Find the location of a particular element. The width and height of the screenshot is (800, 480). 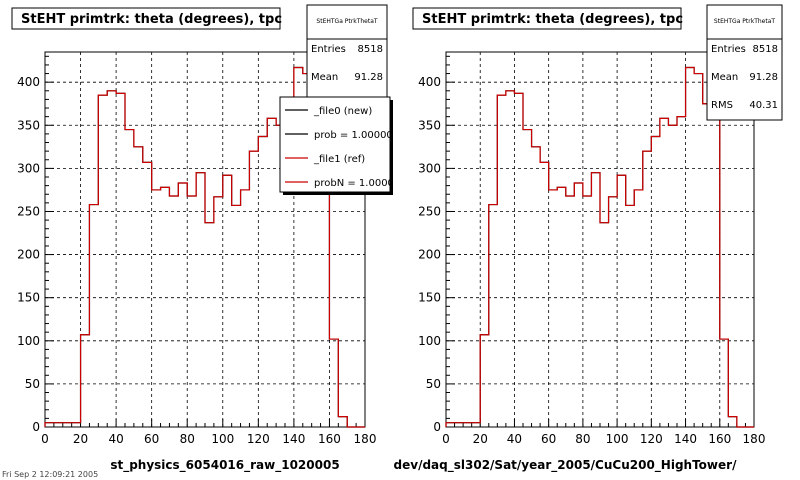

legend-entry: prob = 1.000000 is located at coordinates (356, 135).